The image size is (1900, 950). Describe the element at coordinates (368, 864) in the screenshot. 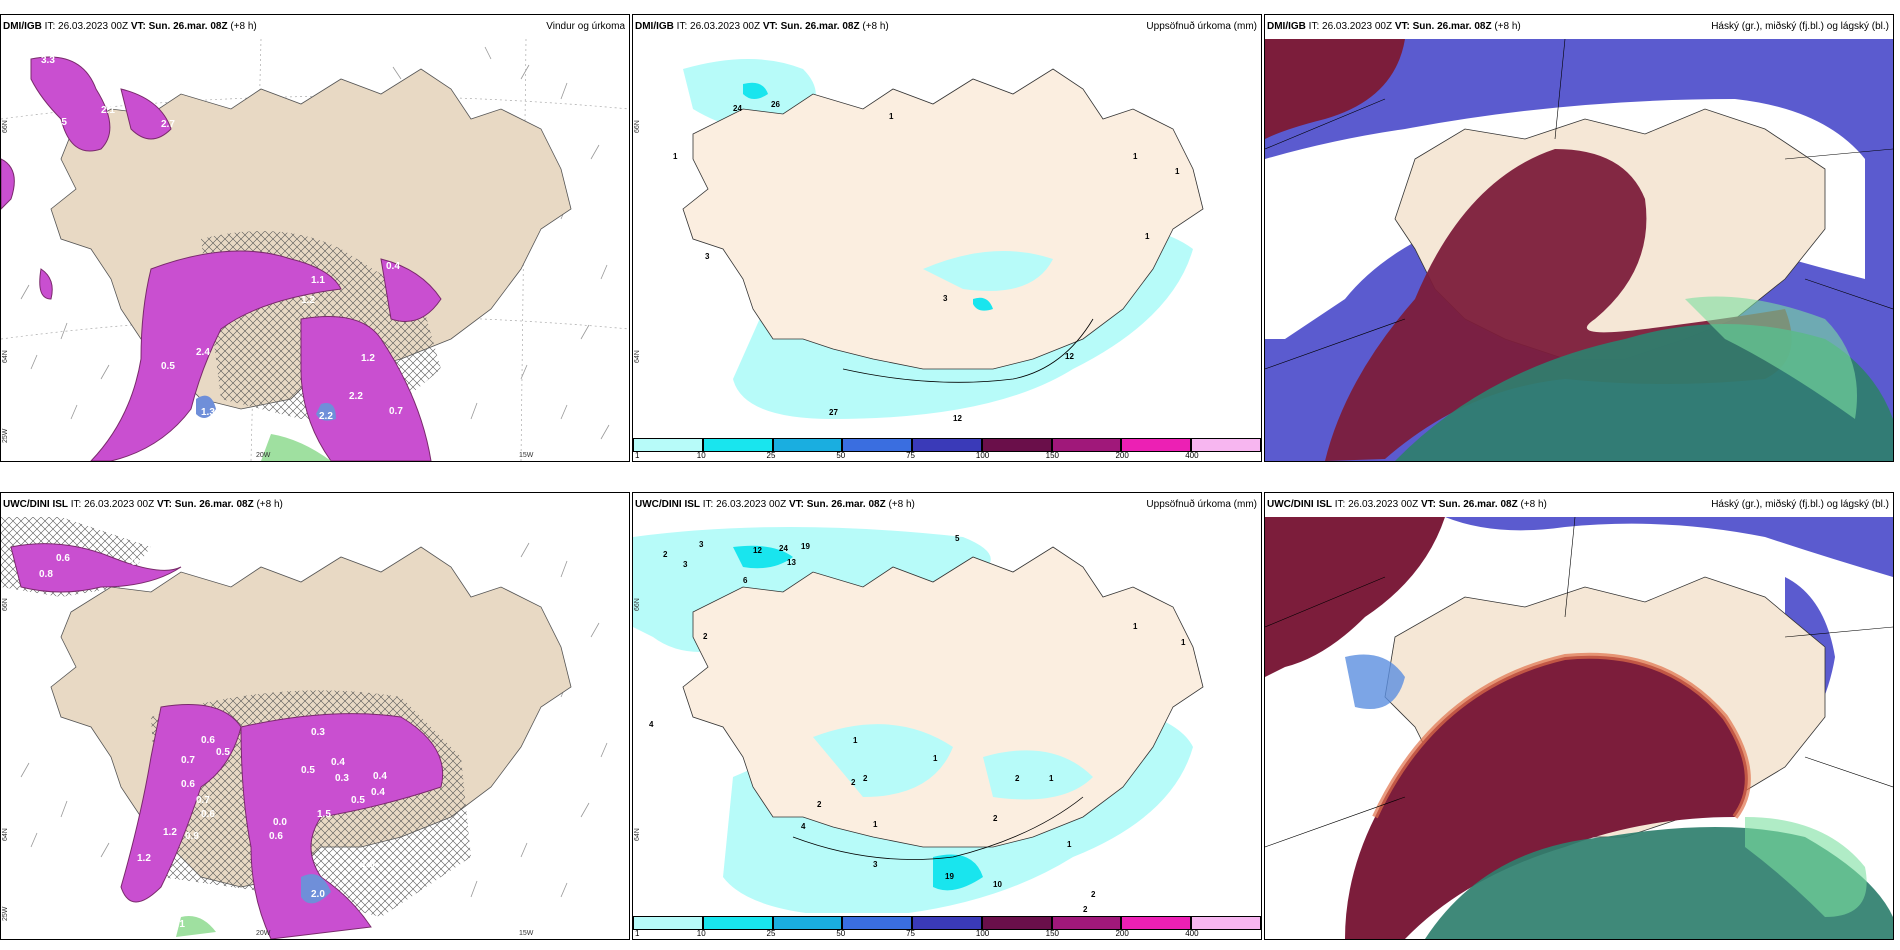

I see `precip-label: 1.9` at that location.